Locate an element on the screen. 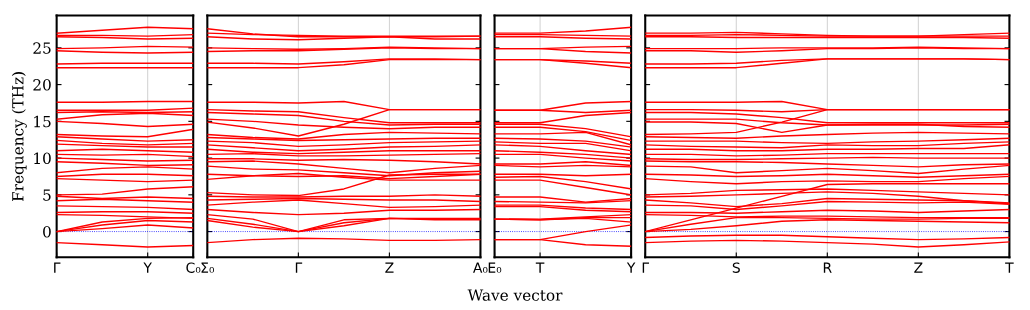 Image resolution: width=1030 pixels, height=310 pixels. y-tick-label: 5 is located at coordinates (47, 195).